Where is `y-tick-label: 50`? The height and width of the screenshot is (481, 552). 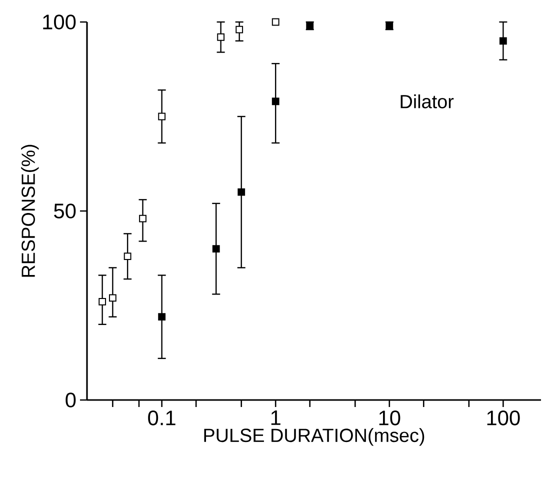
y-tick-label: 50 is located at coordinates (65, 211).